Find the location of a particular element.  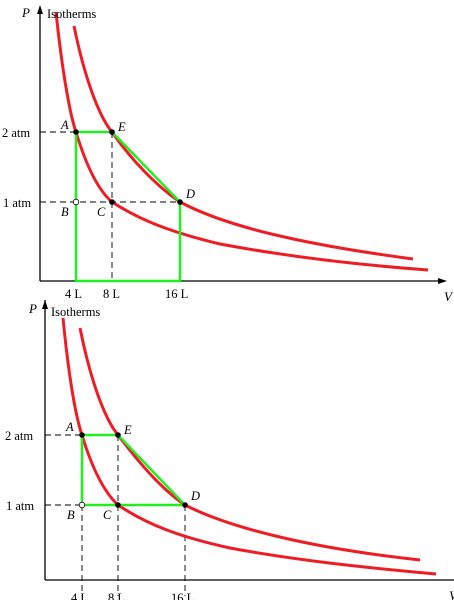

process-path is located at coordinates (128, 206).